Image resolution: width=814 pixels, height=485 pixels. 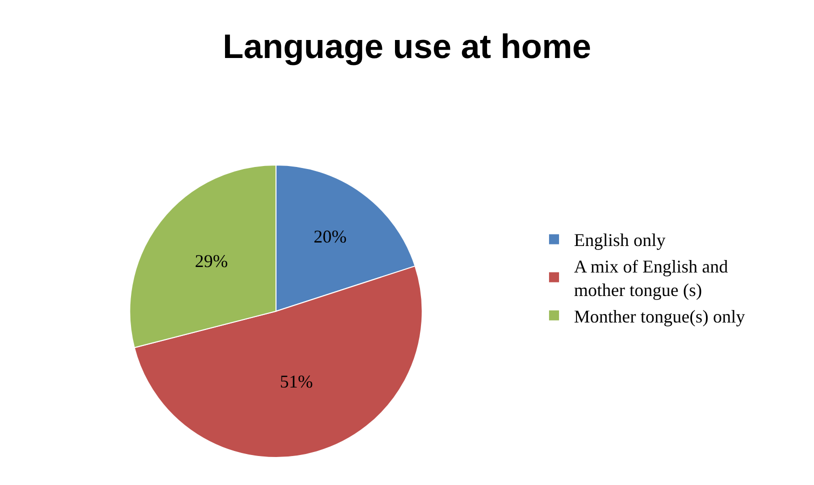 What do you see at coordinates (330, 236) in the screenshot?
I see `data-label: 20%` at bounding box center [330, 236].